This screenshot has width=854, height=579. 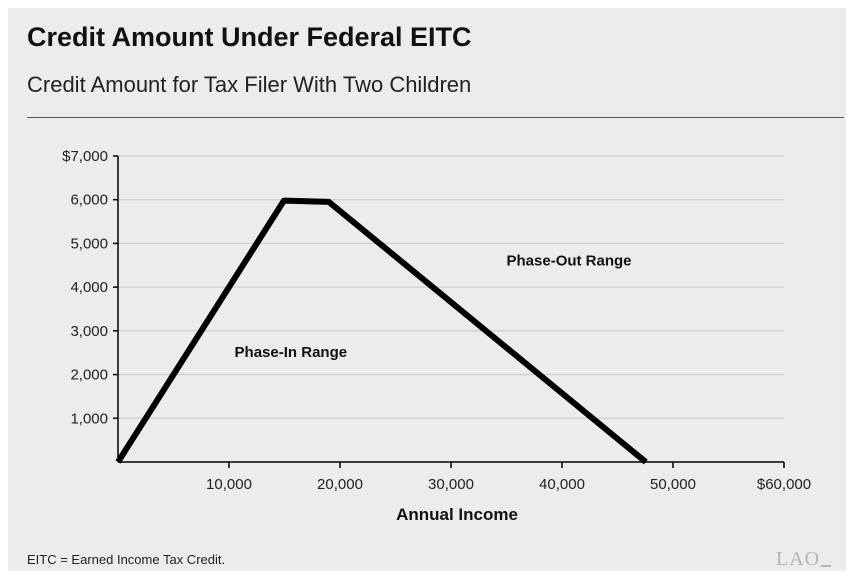 I want to click on logo-mark-icon, so click(x=826, y=559).